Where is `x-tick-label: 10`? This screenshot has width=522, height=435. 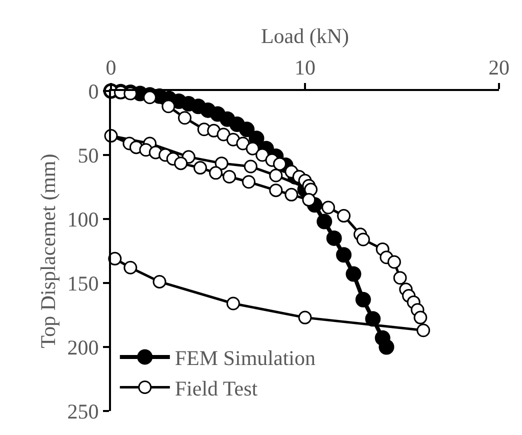 x-tick-label: 10 is located at coordinates (305, 68).